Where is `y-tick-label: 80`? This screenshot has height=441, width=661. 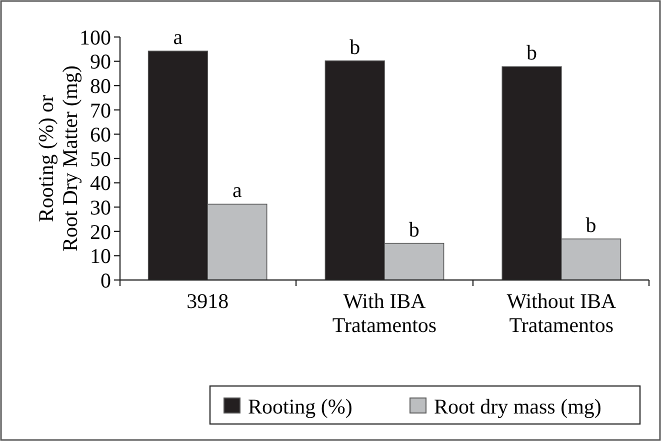 y-tick-label: 80 is located at coordinates (100, 86).